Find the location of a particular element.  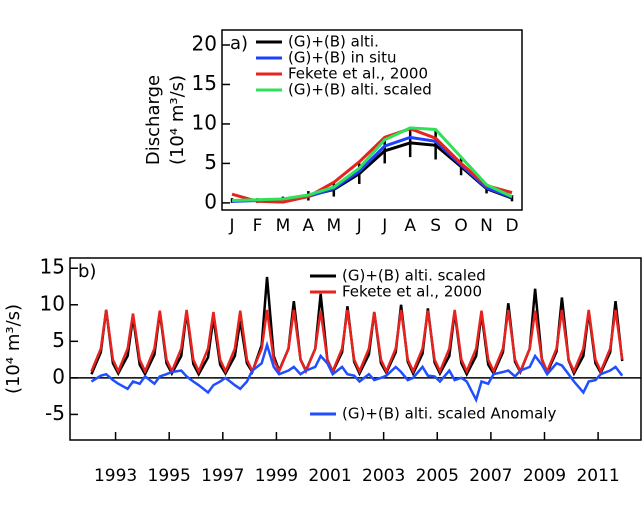

x-tick-label: 2003 is located at coordinates (383, 476).